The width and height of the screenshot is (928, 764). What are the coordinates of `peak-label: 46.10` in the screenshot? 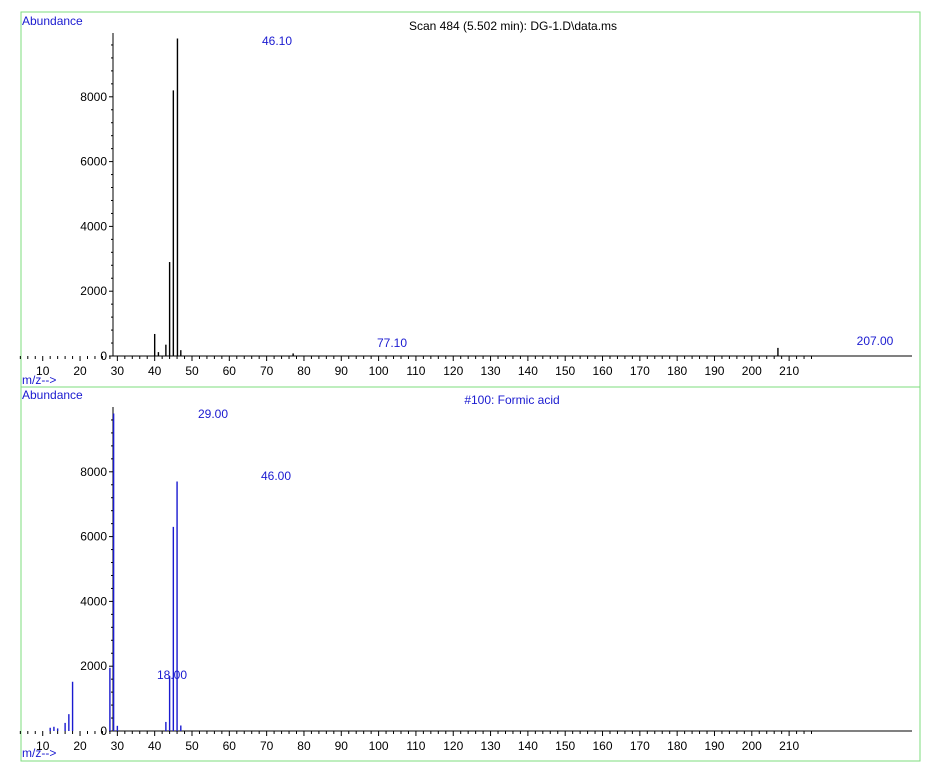 It's located at (277, 41).